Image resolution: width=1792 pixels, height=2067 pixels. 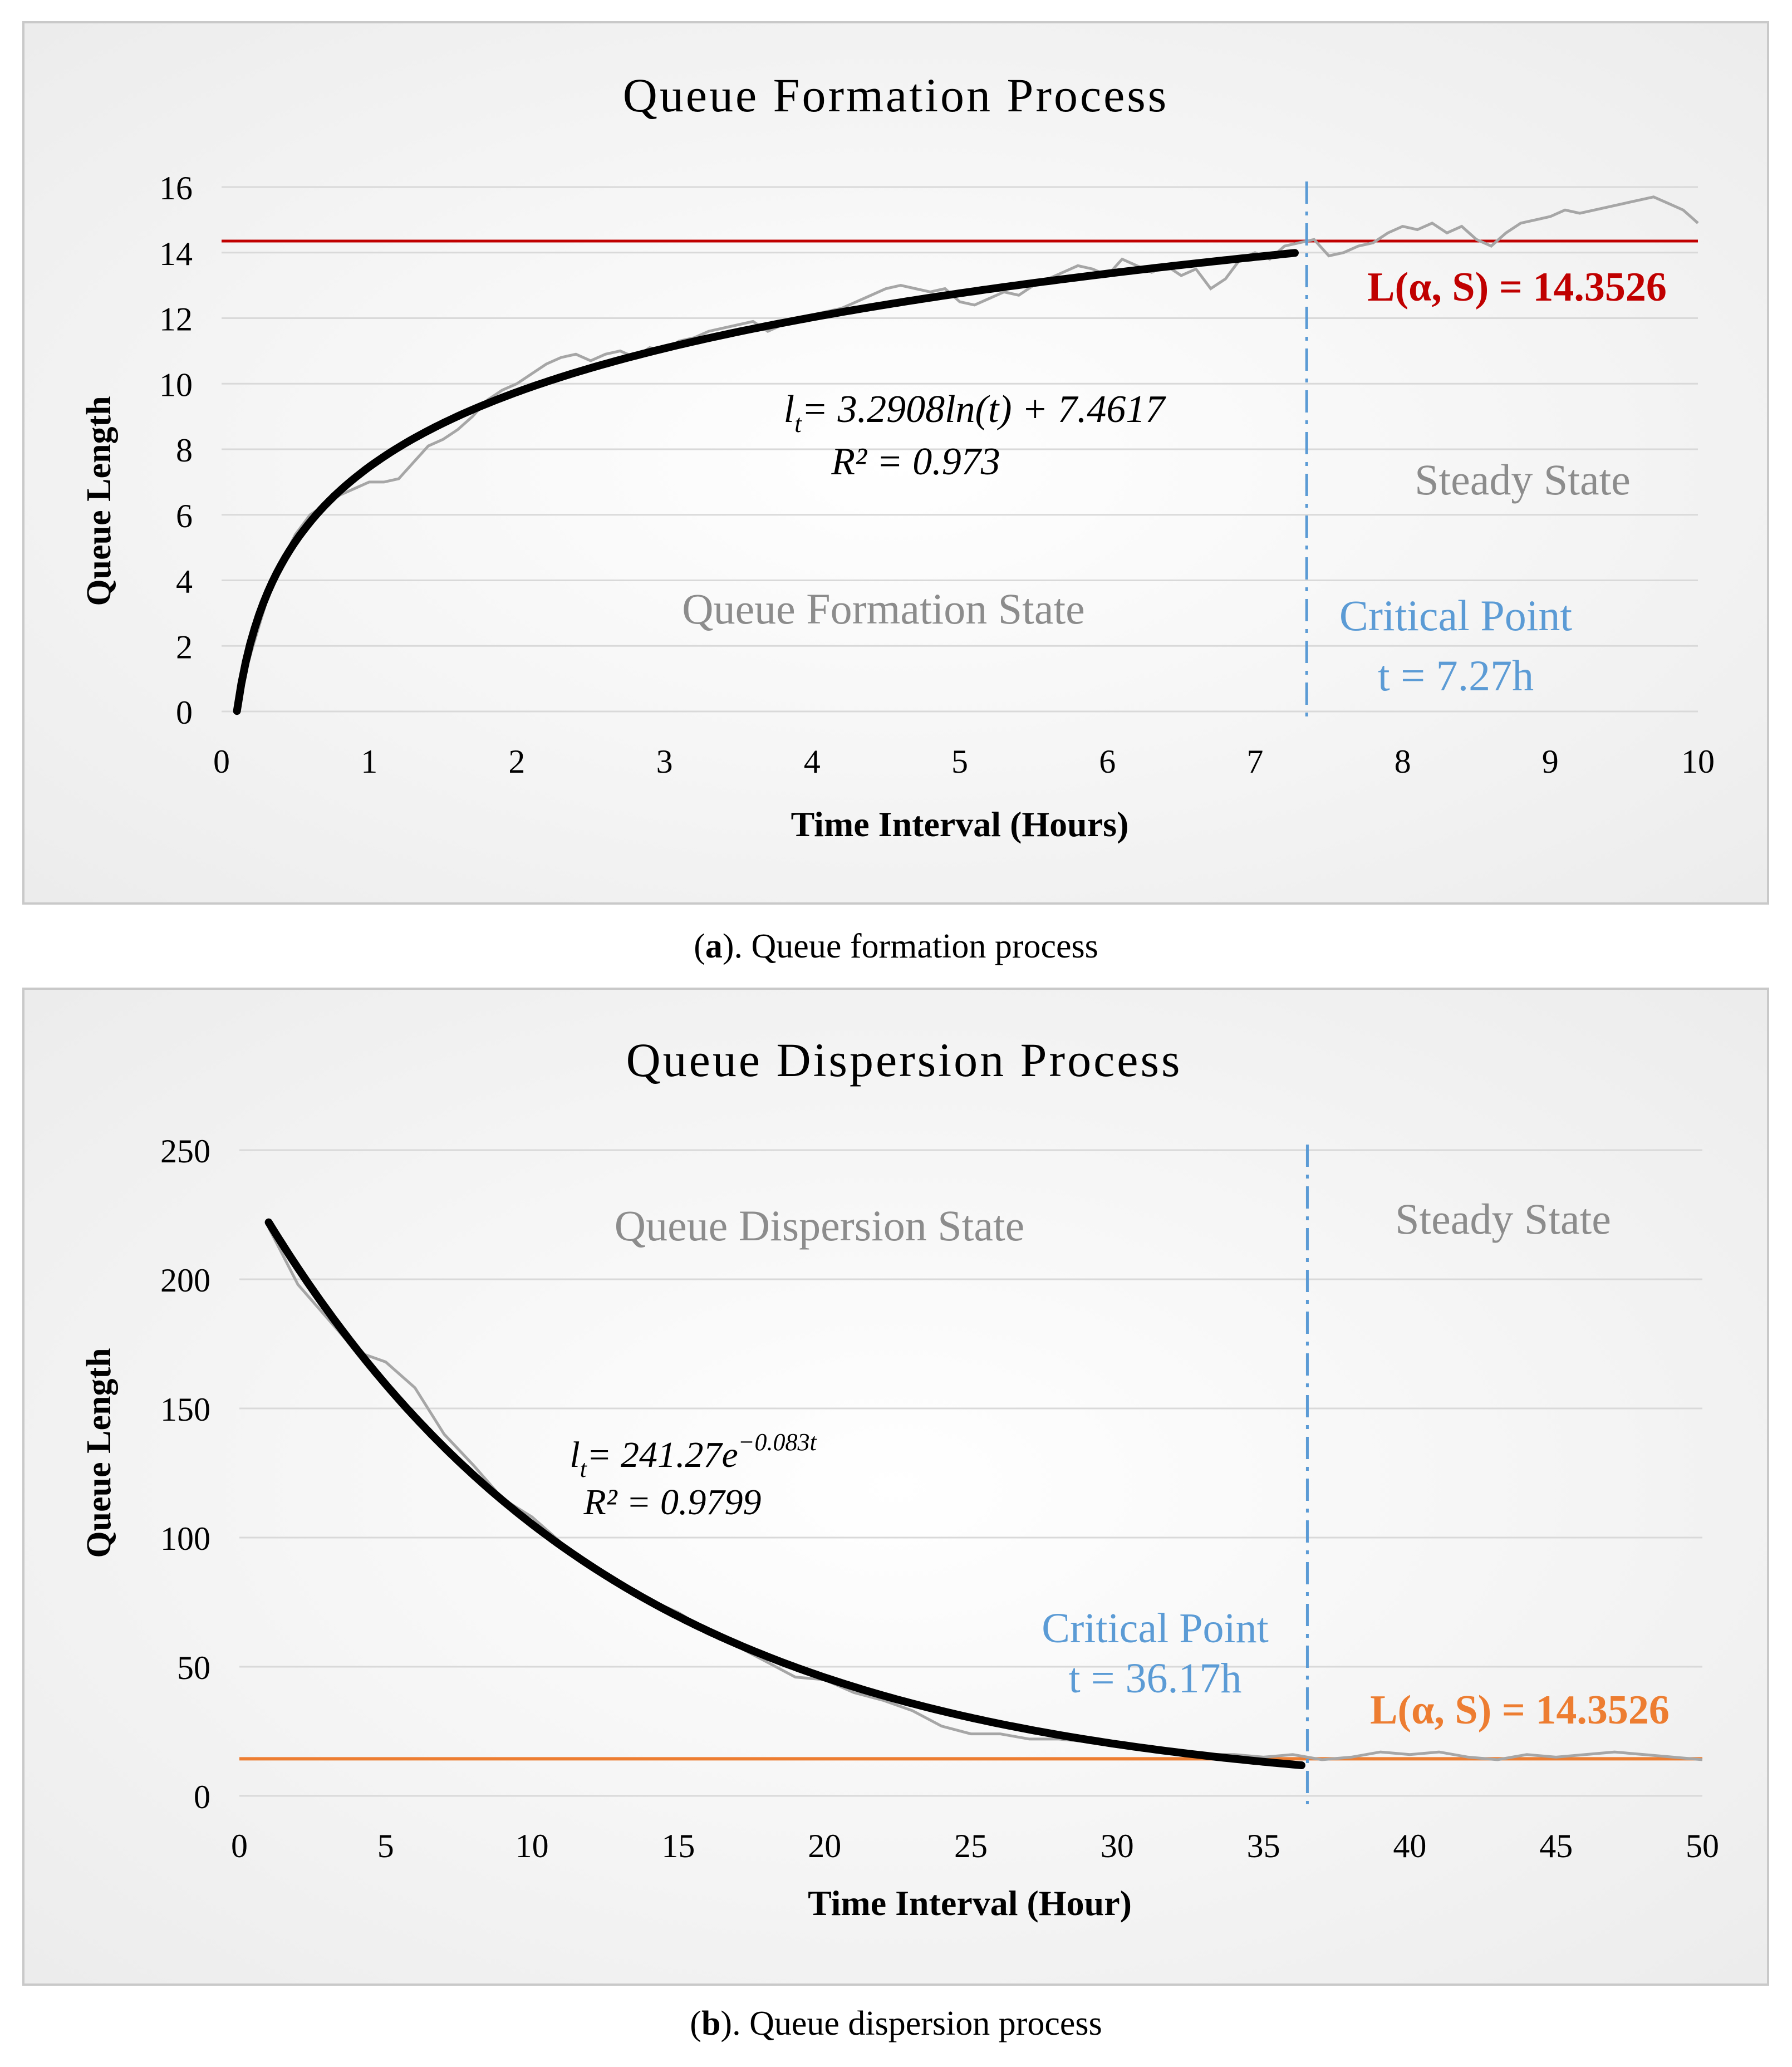 What do you see at coordinates (1523, 480) in the screenshot?
I see `chart-a-steady-state-label: Steady State` at bounding box center [1523, 480].